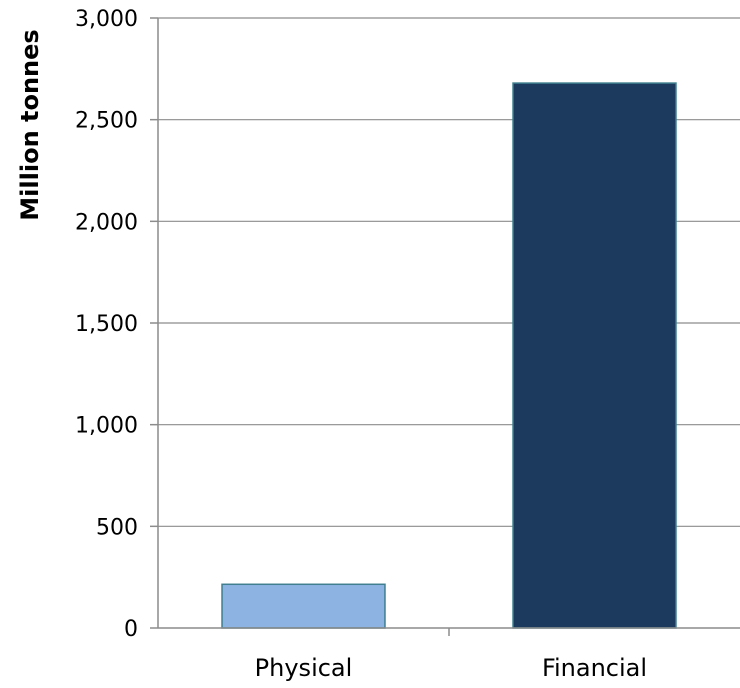  What do you see at coordinates (30, 124) in the screenshot?
I see `y-axis-title: Million tonnes` at bounding box center [30, 124].